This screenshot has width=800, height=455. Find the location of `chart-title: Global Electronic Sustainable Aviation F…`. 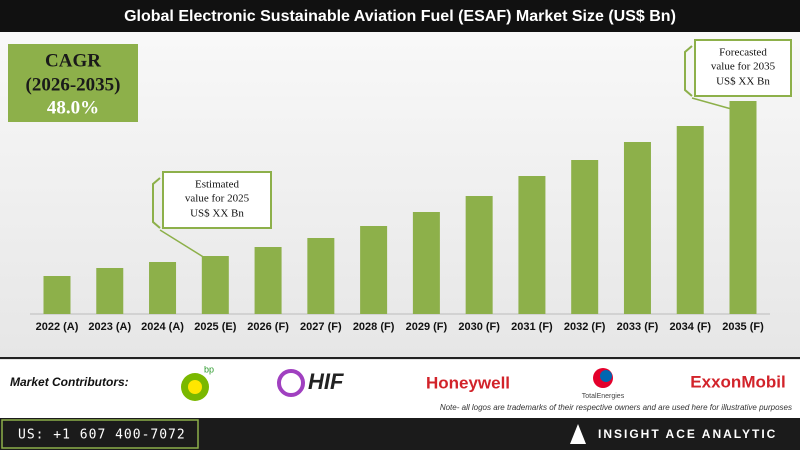

chart-title: Global Electronic Sustainable Aviation F… is located at coordinates (400, 16).